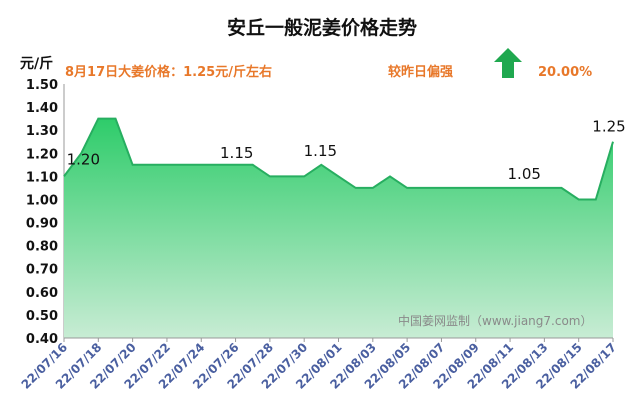  Describe the element at coordinates (42, 224) in the screenshot. I see `y-tick-label: 0.90` at that location.